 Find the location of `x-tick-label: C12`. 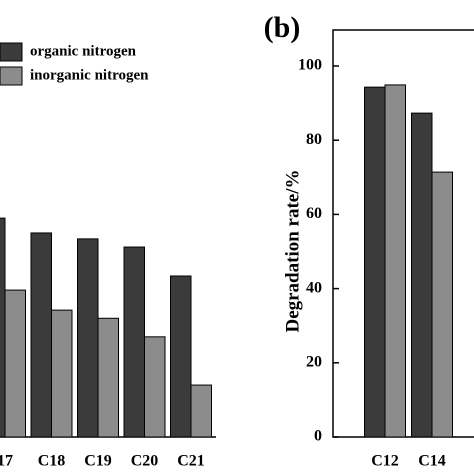

x-tick-label: C12 is located at coordinates (385, 461).